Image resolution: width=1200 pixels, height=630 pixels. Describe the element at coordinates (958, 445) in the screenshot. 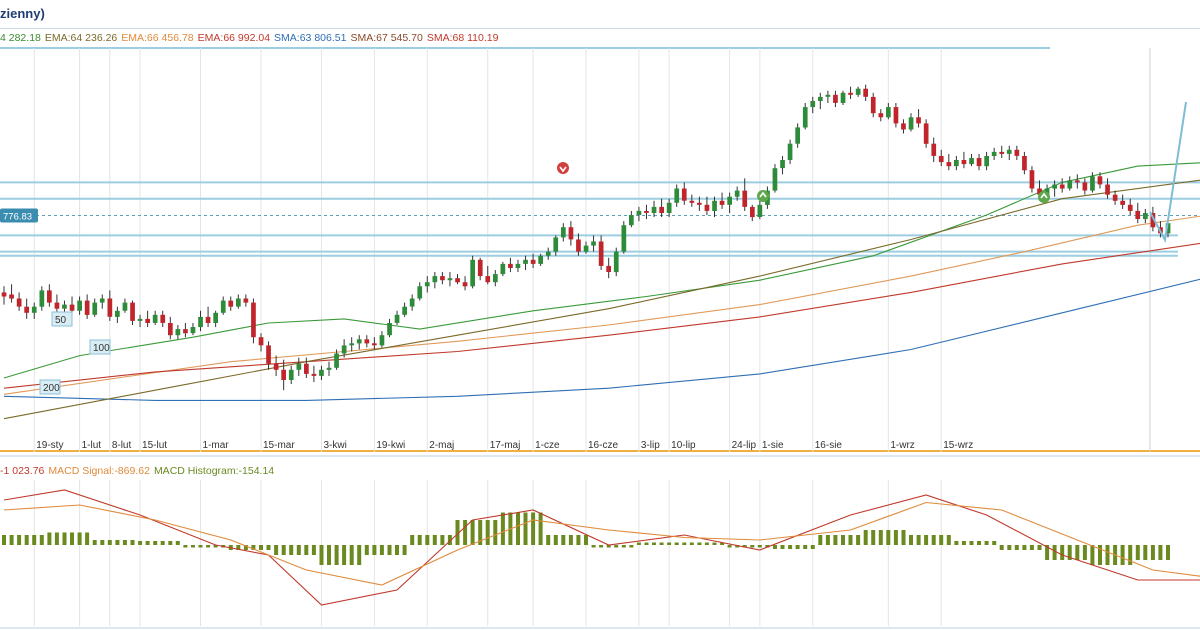

I see `x-tick-label: 15-wrz` at that location.